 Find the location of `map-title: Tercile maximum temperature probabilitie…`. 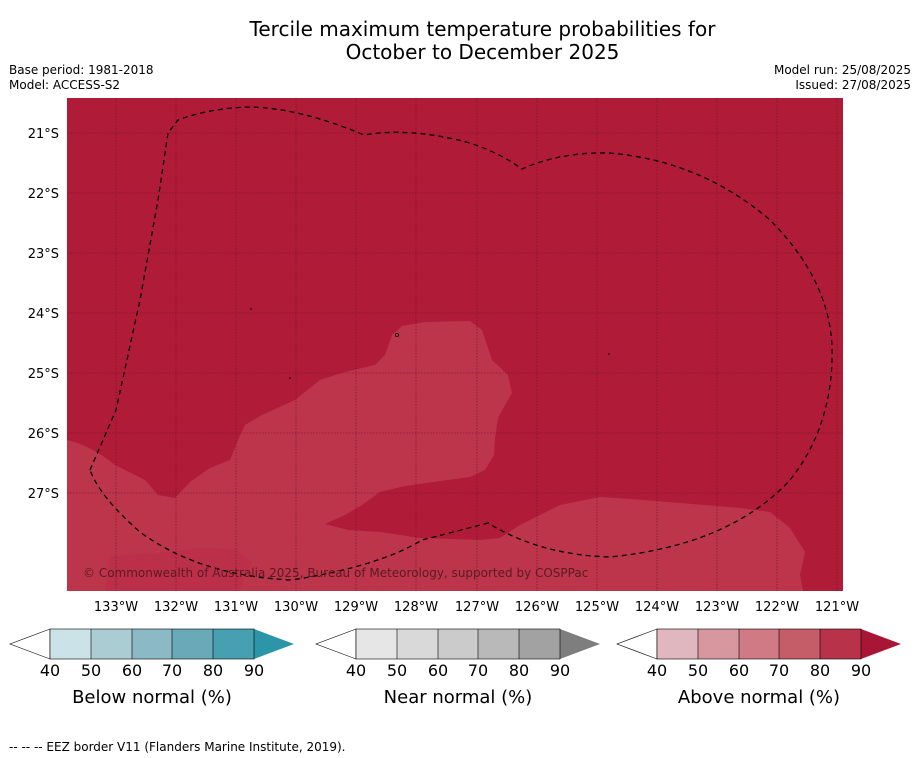

map-title: Tercile maximum temperature probabilitie… is located at coordinates (459, 41).